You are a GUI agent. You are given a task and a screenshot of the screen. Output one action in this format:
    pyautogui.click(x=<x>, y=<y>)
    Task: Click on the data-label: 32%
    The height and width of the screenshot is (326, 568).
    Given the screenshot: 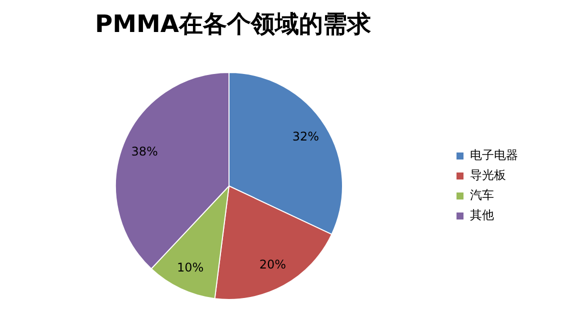 What is the action you would take?
    pyautogui.click(x=305, y=136)
    